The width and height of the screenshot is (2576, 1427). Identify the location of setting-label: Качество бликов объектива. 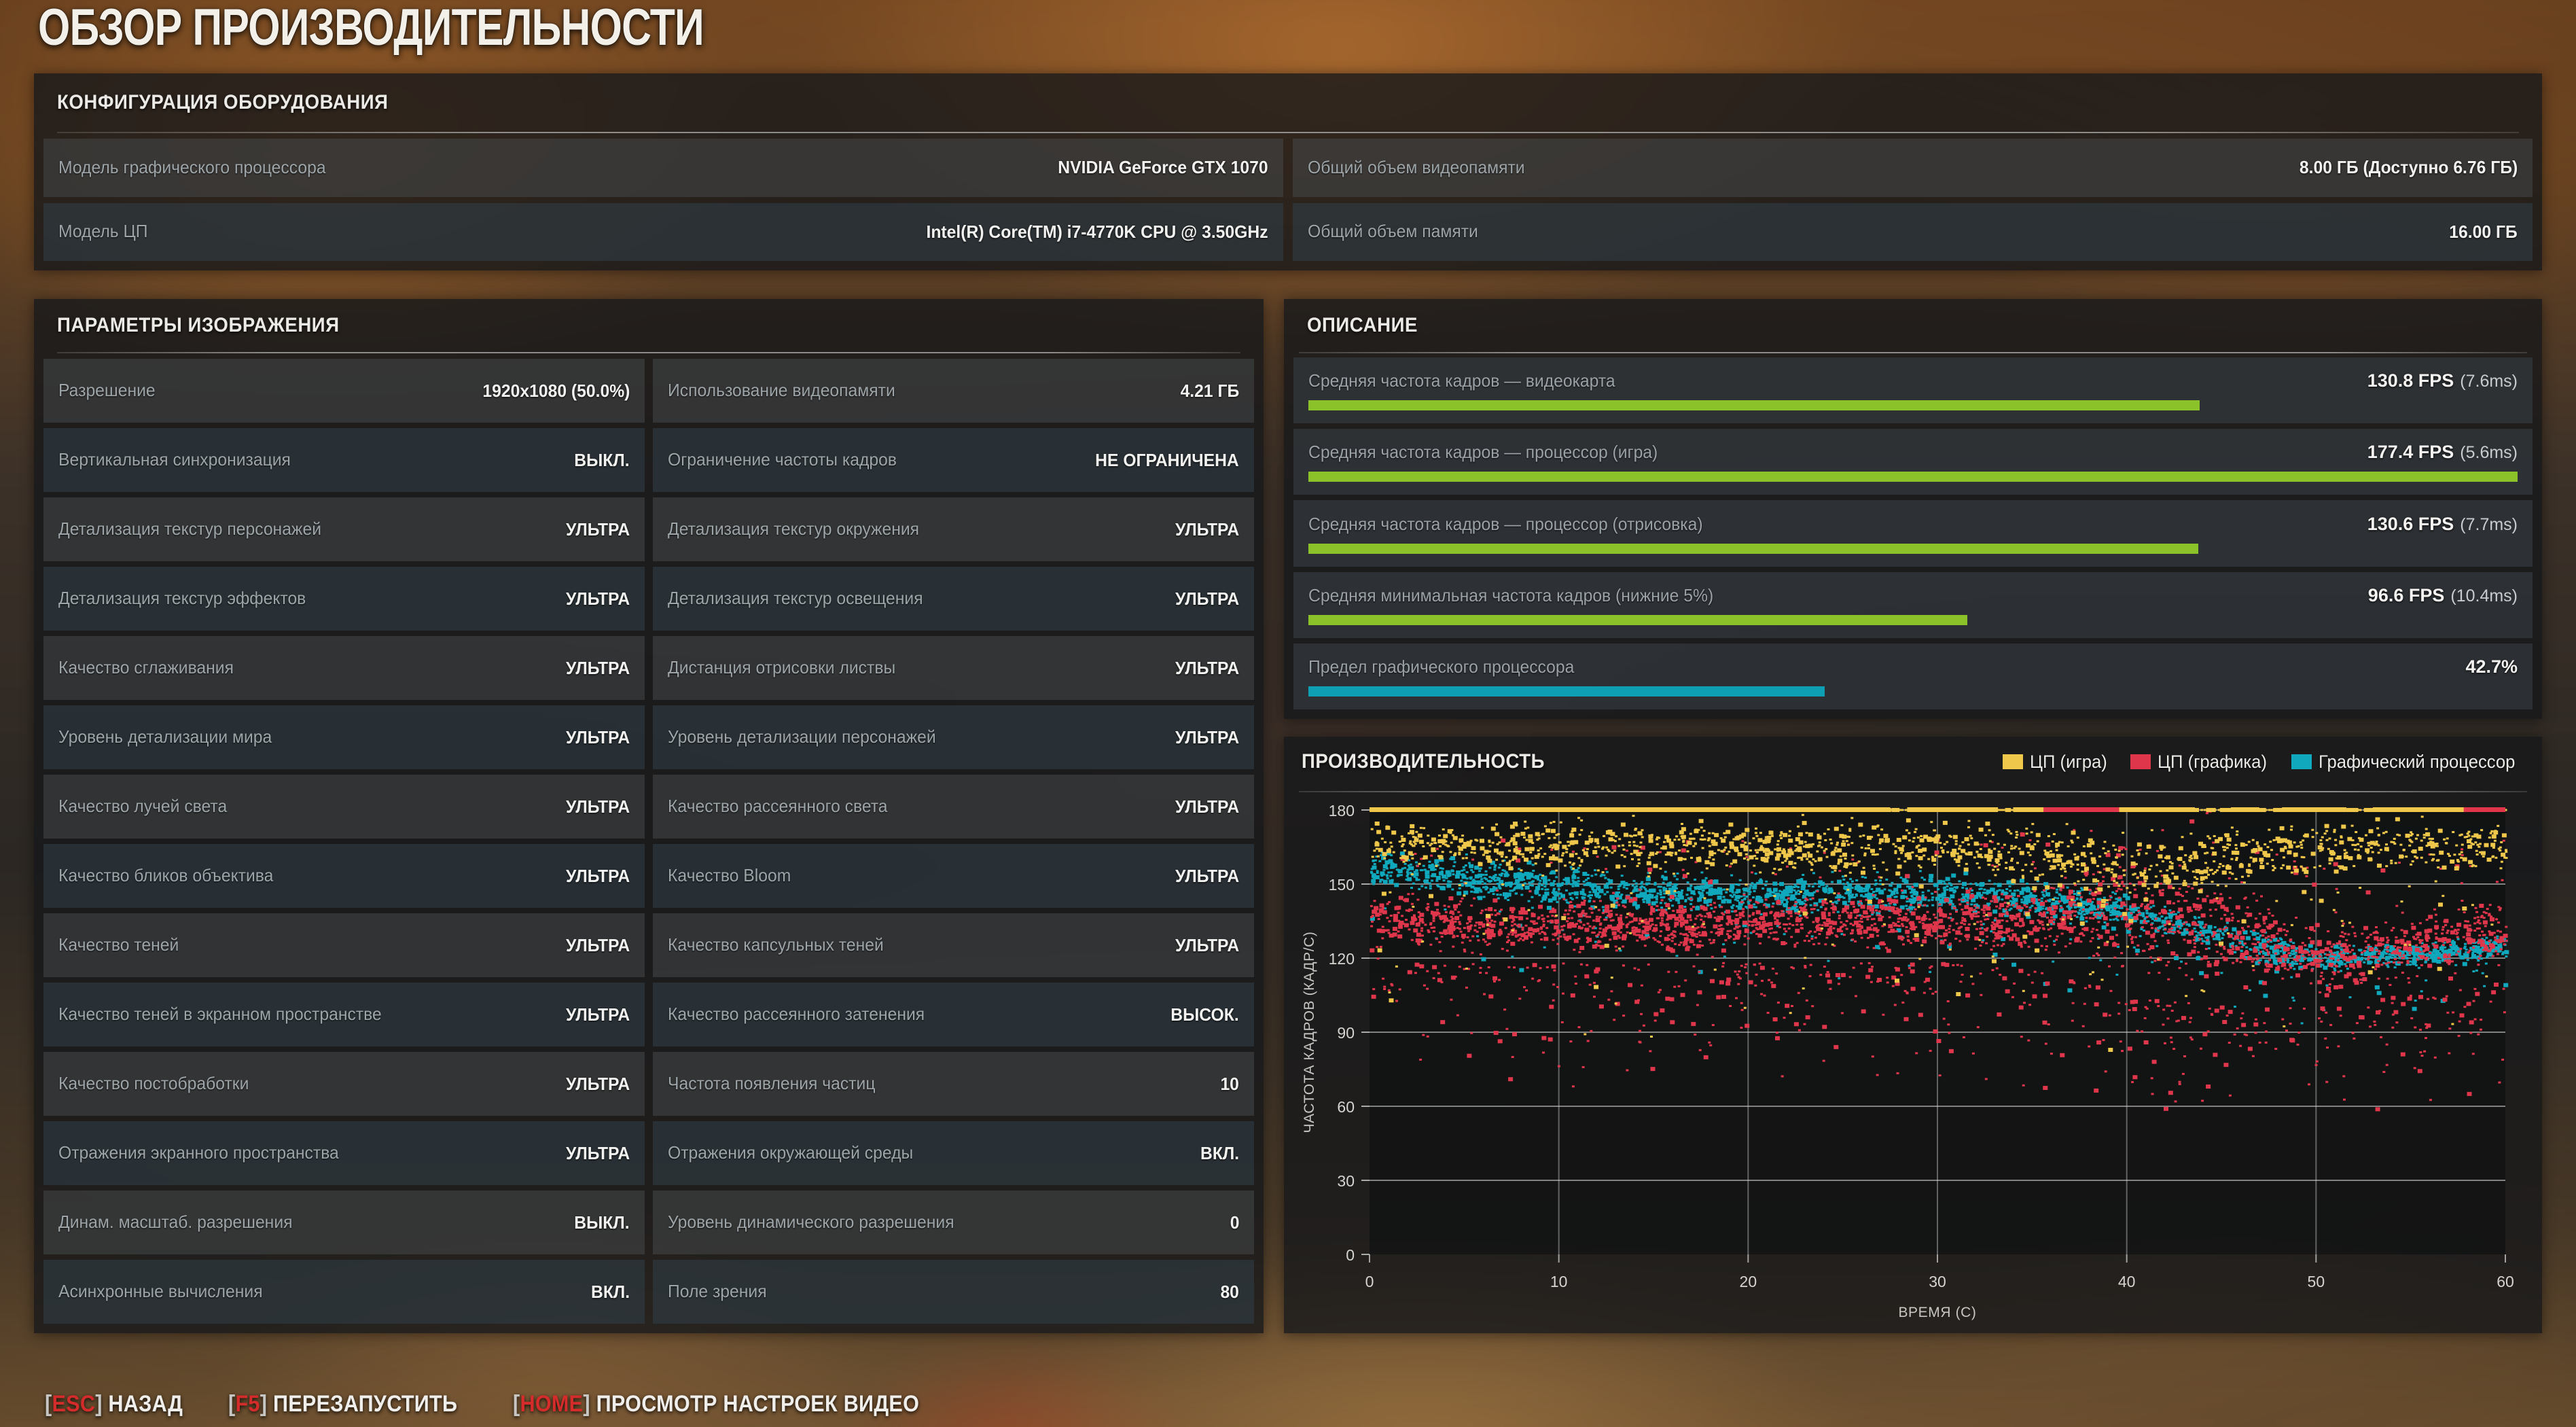
(166, 876).